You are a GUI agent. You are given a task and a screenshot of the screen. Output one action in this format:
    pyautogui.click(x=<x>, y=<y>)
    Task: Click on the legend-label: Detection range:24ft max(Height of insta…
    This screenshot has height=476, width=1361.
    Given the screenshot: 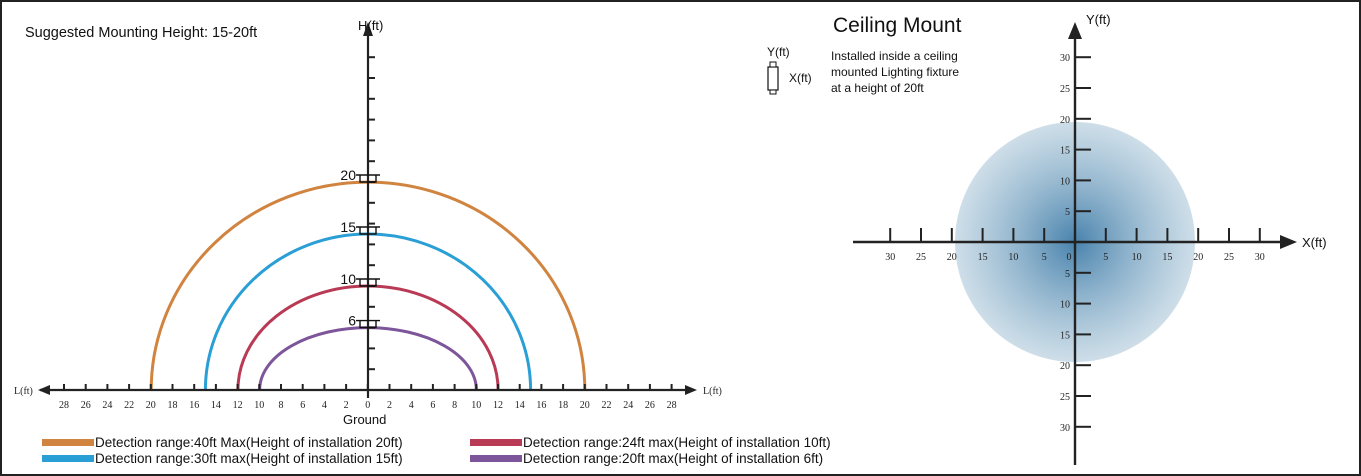 What is the action you would take?
    pyautogui.click(x=677, y=442)
    